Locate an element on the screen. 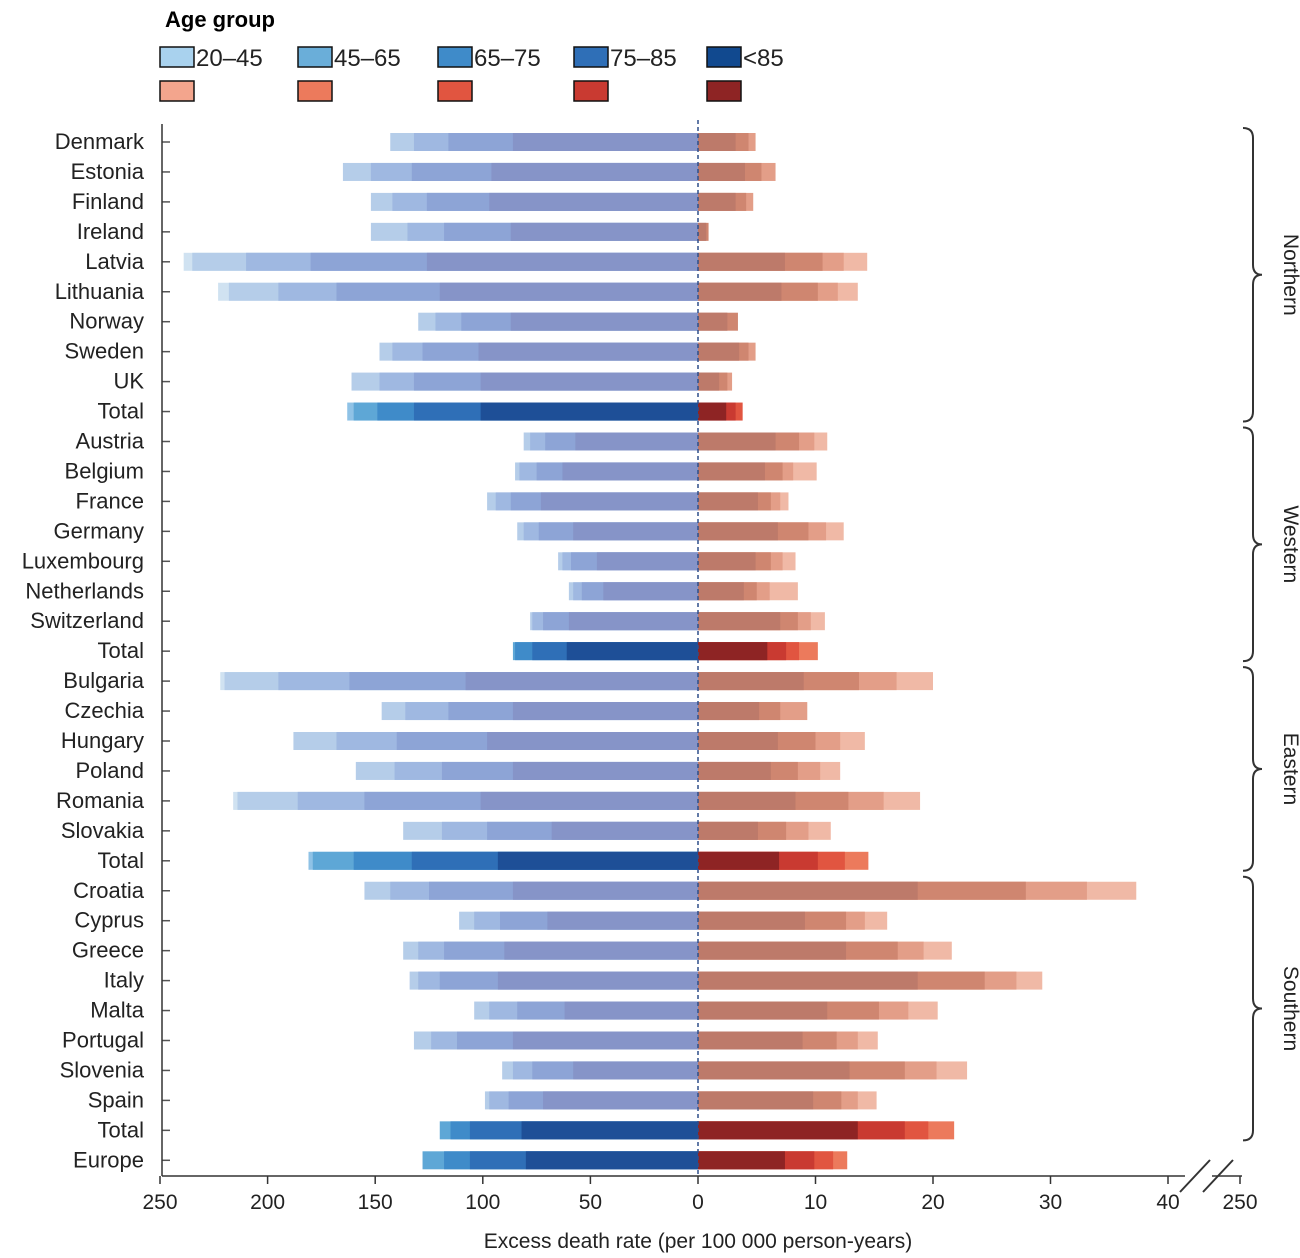 Image resolution: width=1300 pixels, height=1258 pixels. row-label: UK is located at coordinates (128, 381).